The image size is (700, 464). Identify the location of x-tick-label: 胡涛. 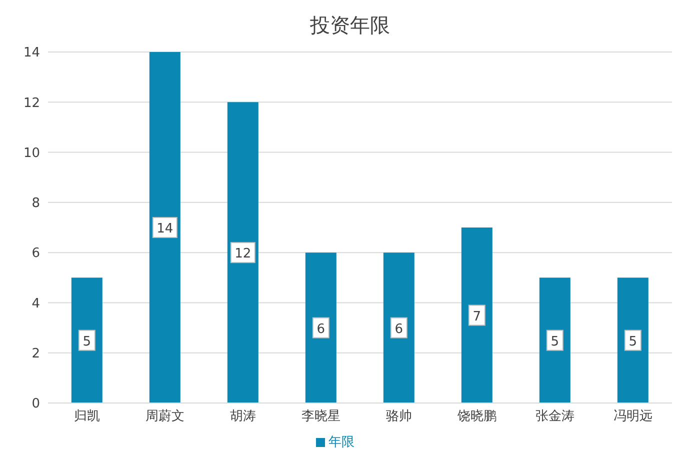
(243, 416).